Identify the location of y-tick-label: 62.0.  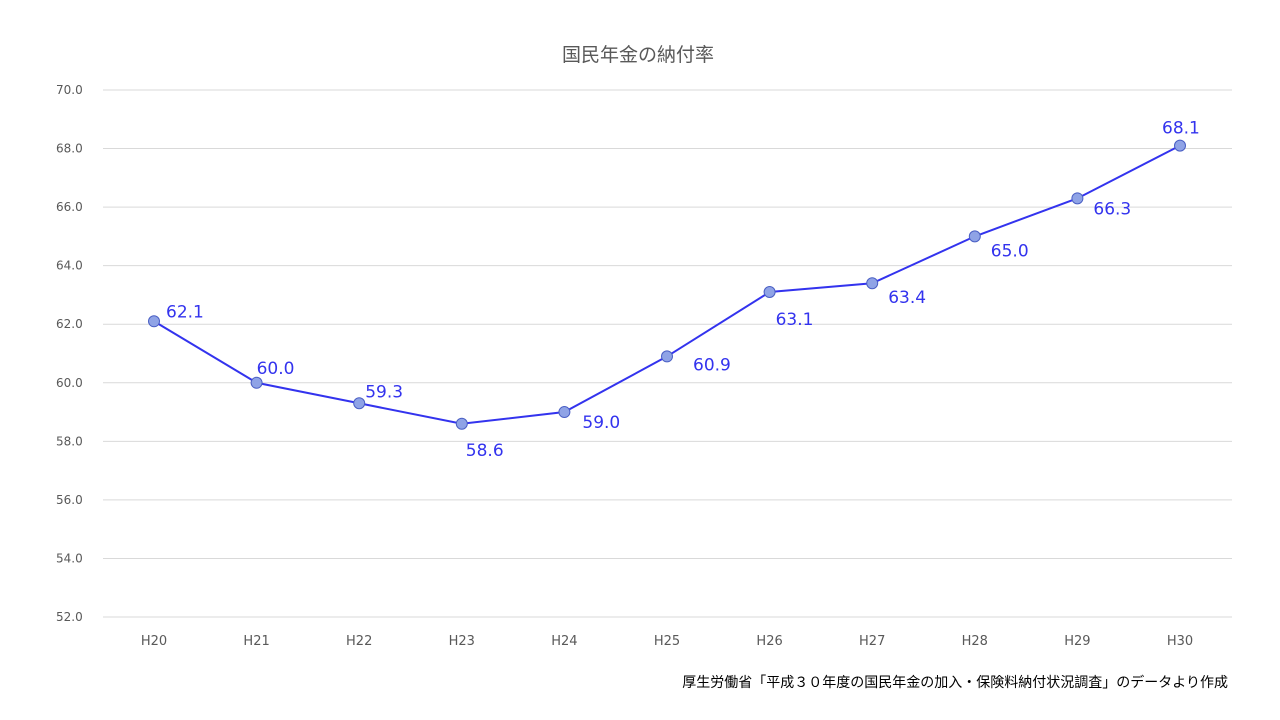
(69, 324).